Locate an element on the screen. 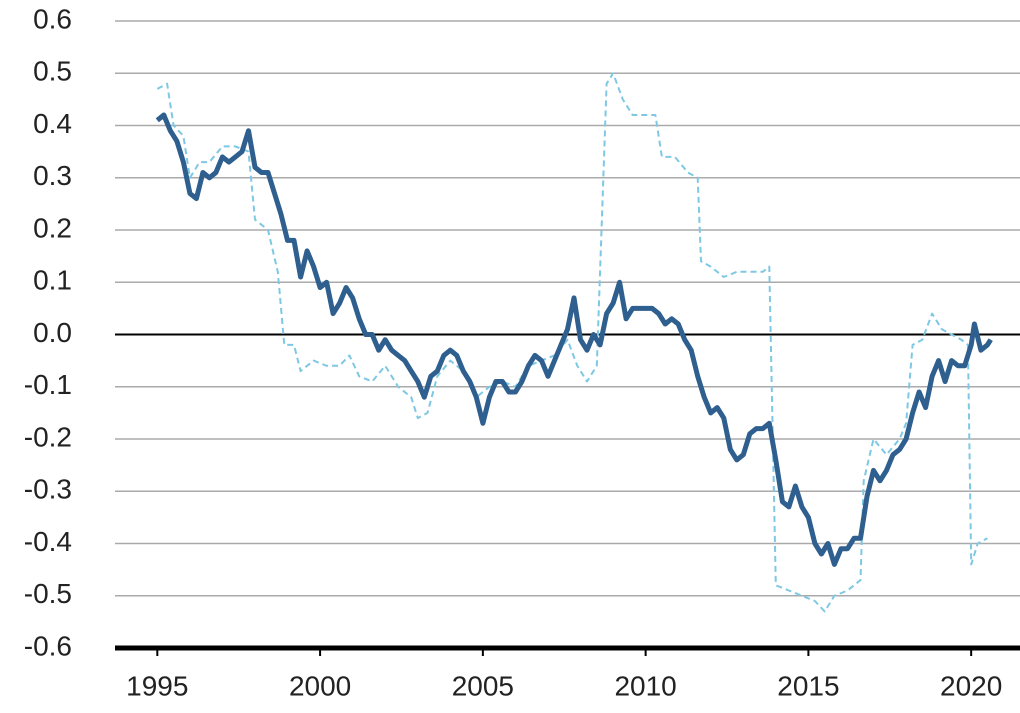 This screenshot has height=713, width=1020. y-tick-label: 0.2 is located at coordinates (52, 227).